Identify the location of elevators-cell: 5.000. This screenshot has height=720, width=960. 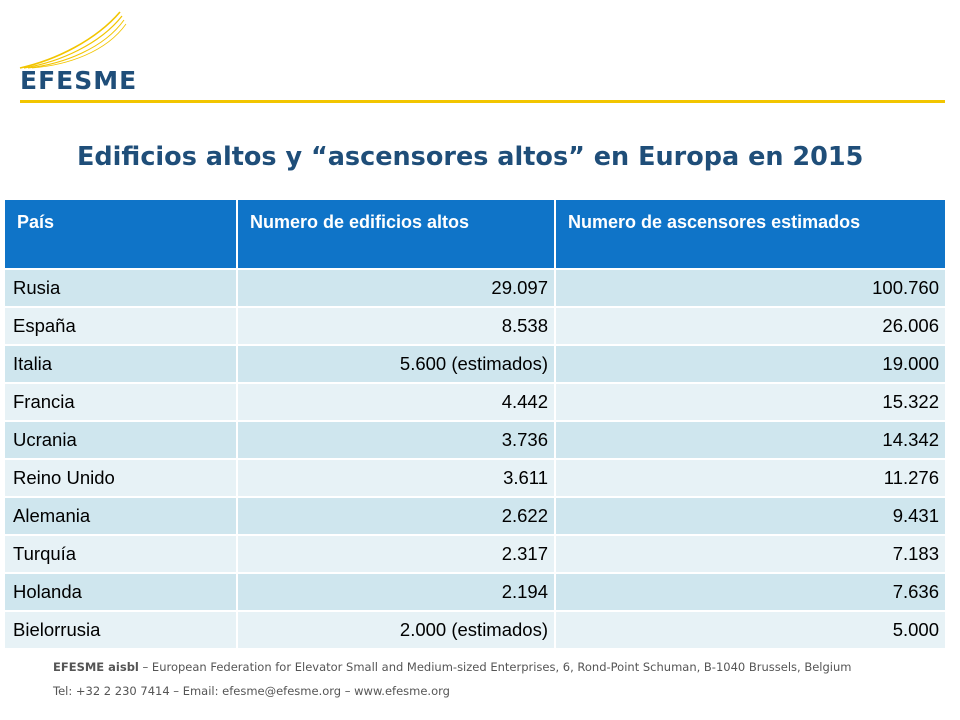
(750, 629).